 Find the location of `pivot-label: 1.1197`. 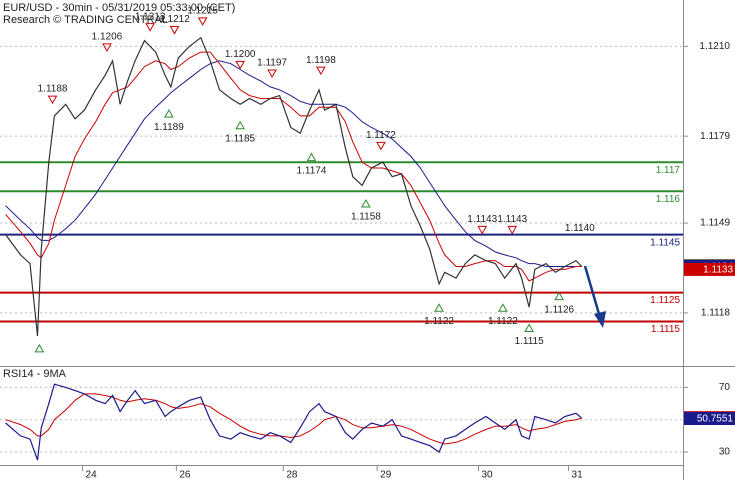

pivot-label: 1.1197 is located at coordinates (272, 63).